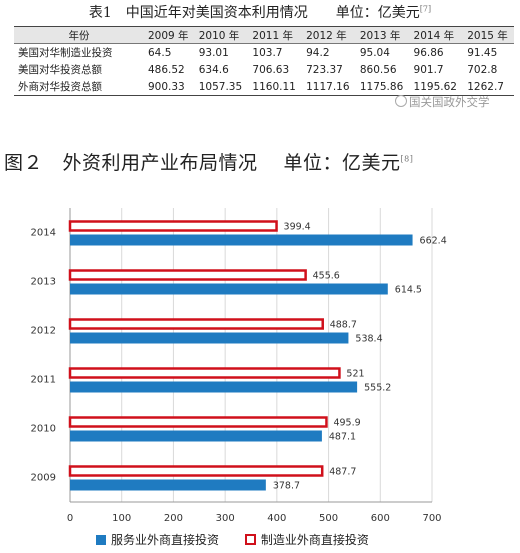  Describe the element at coordinates (275, 35) in the screenshot. I see `table-header-cell: 2011 年` at that location.